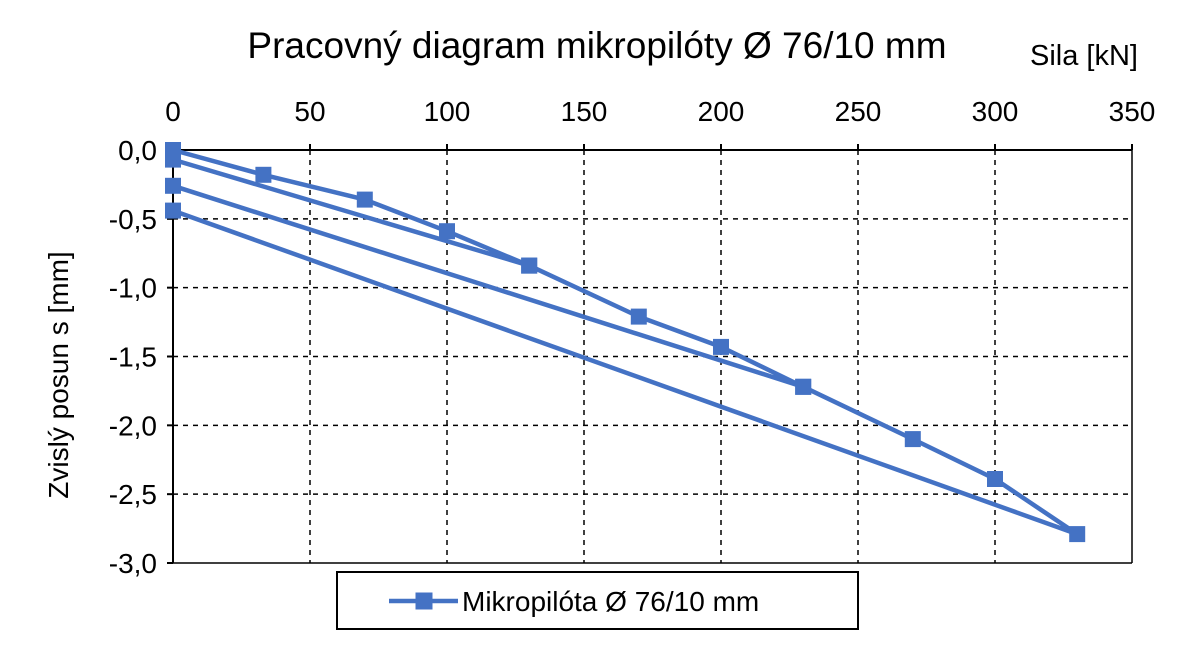 Image resolution: width=1192 pixels, height=645 pixels. I want to click on chart-title: Pracovný diagram mikropilóty Ø 76/10 mm, so click(596, 45).